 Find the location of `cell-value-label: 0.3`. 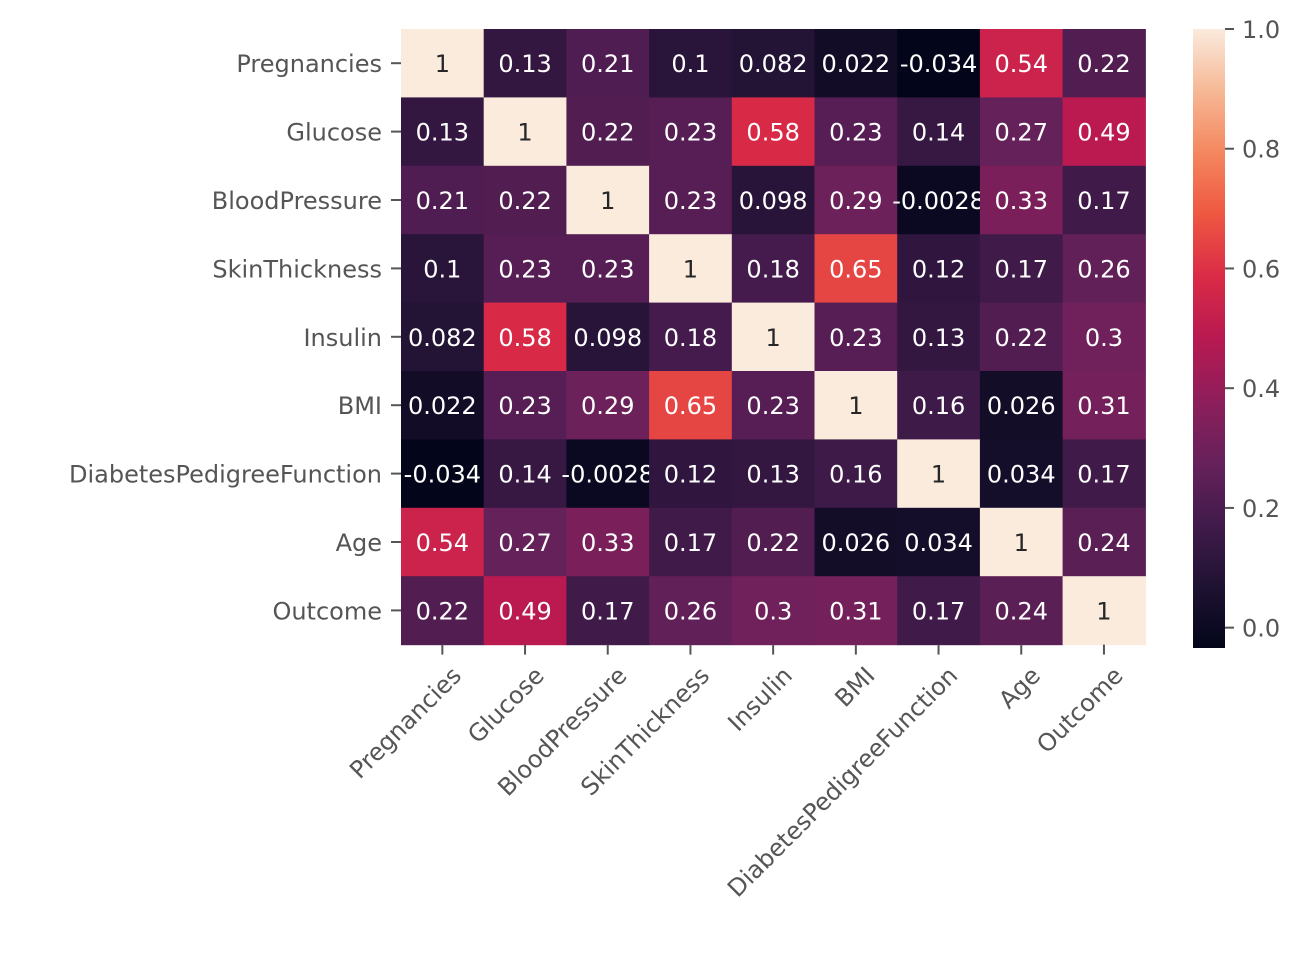

cell-value-label: 0.3 is located at coordinates (1104, 338).